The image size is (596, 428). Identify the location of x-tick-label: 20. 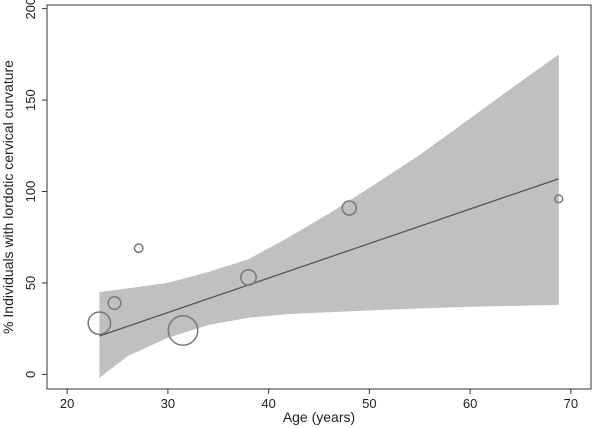
(67, 403).